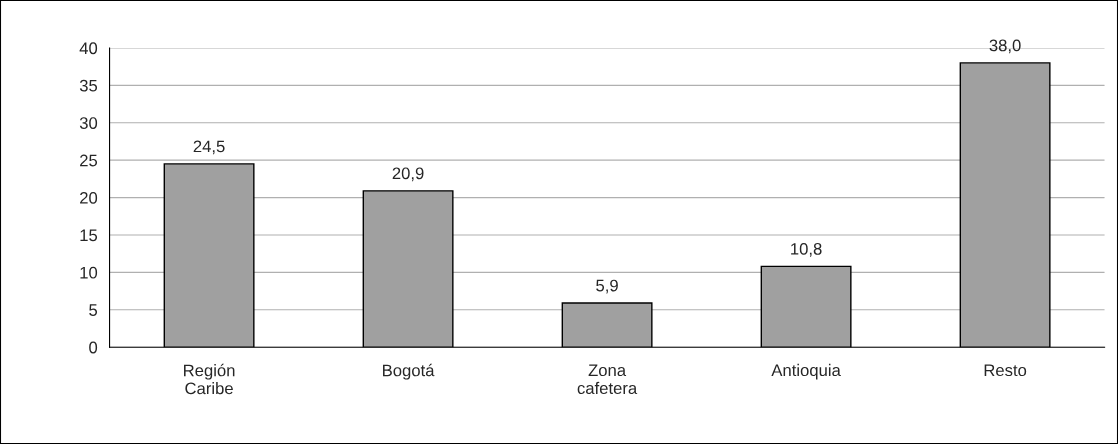 The width and height of the screenshot is (1118, 444). Describe the element at coordinates (89, 160) in the screenshot. I see `y-tick-label: 25` at that location.